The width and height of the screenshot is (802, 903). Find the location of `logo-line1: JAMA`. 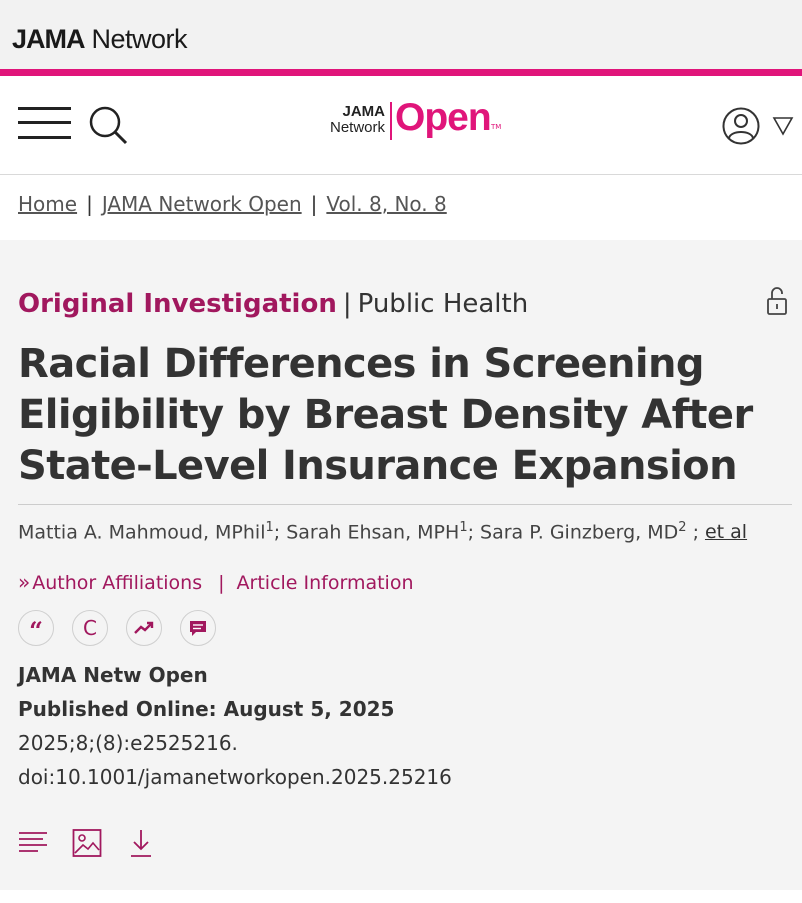

logo-line1: JAMA is located at coordinates (363, 111).